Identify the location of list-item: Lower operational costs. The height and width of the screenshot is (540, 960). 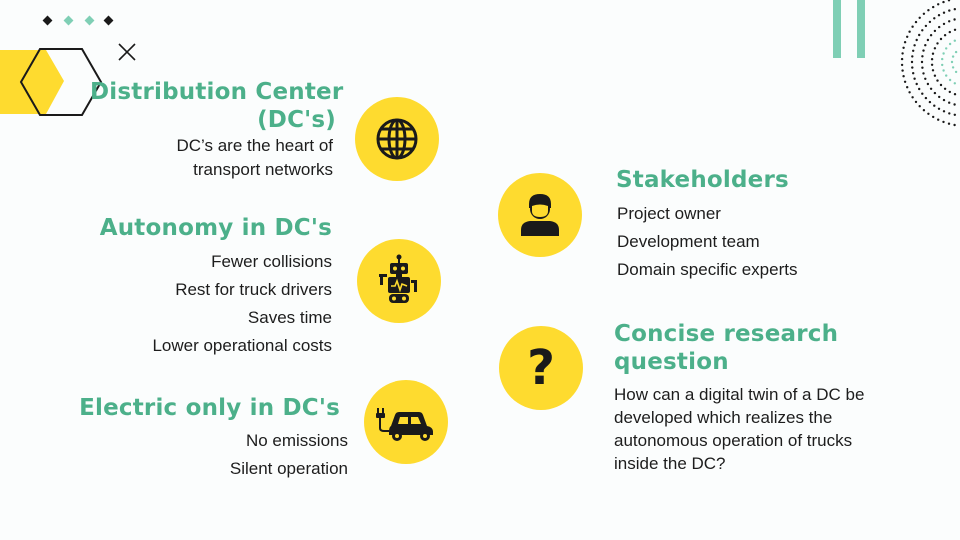
(242, 345).